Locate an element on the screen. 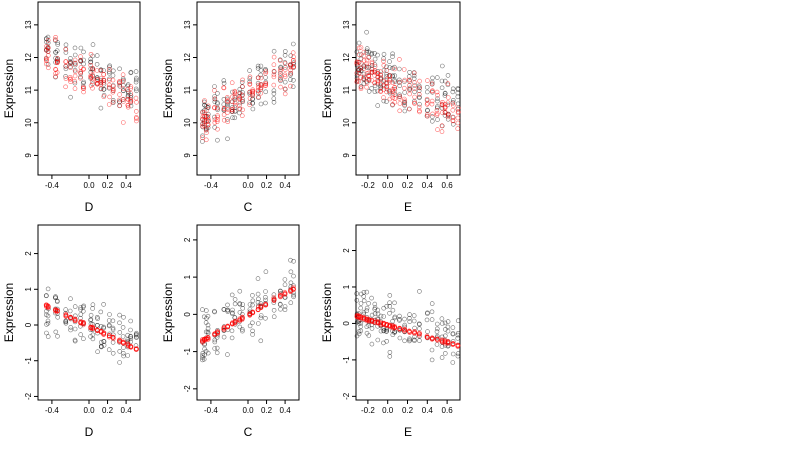  y-tick-label: 1 is located at coordinates (346, 286).